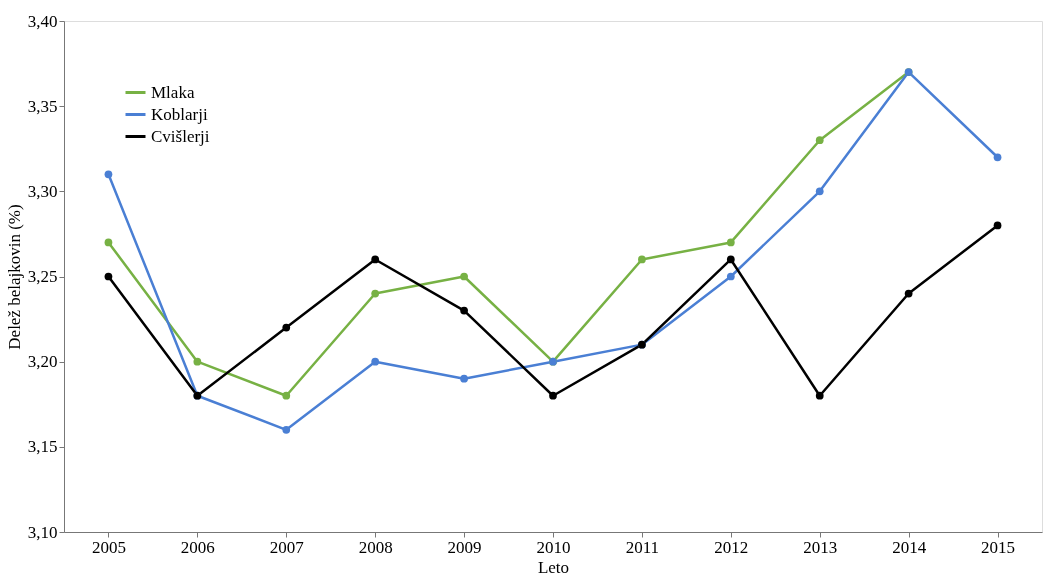 This screenshot has height=587, width=1057. What do you see at coordinates (820, 547) in the screenshot?
I see `x-tick-label: 2013` at bounding box center [820, 547].